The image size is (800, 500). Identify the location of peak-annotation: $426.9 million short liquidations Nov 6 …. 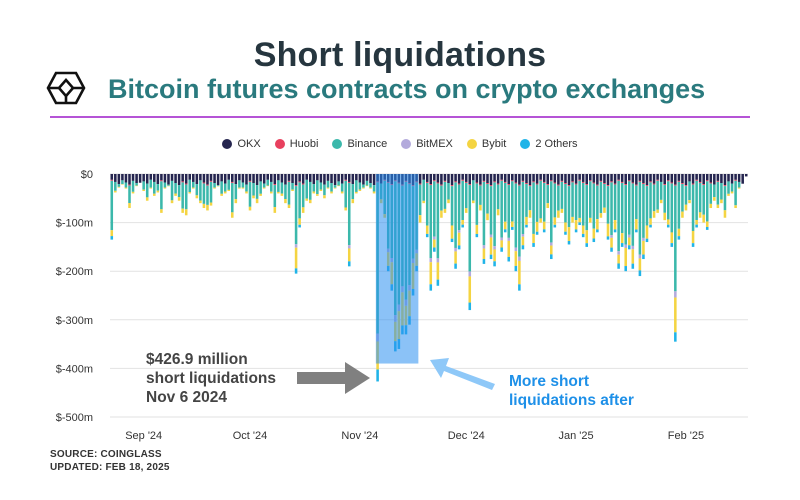
(211, 378).